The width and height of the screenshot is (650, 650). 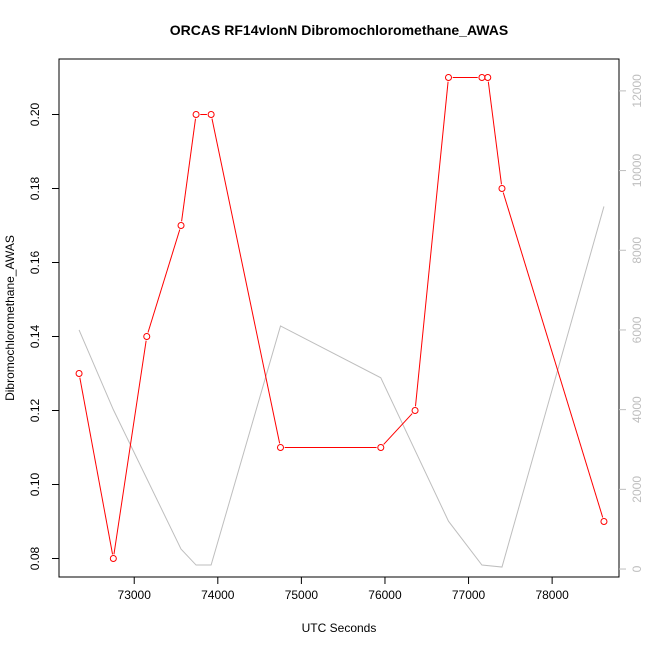 I want to click on y-tick-label: 0.16, so click(x=35, y=262).